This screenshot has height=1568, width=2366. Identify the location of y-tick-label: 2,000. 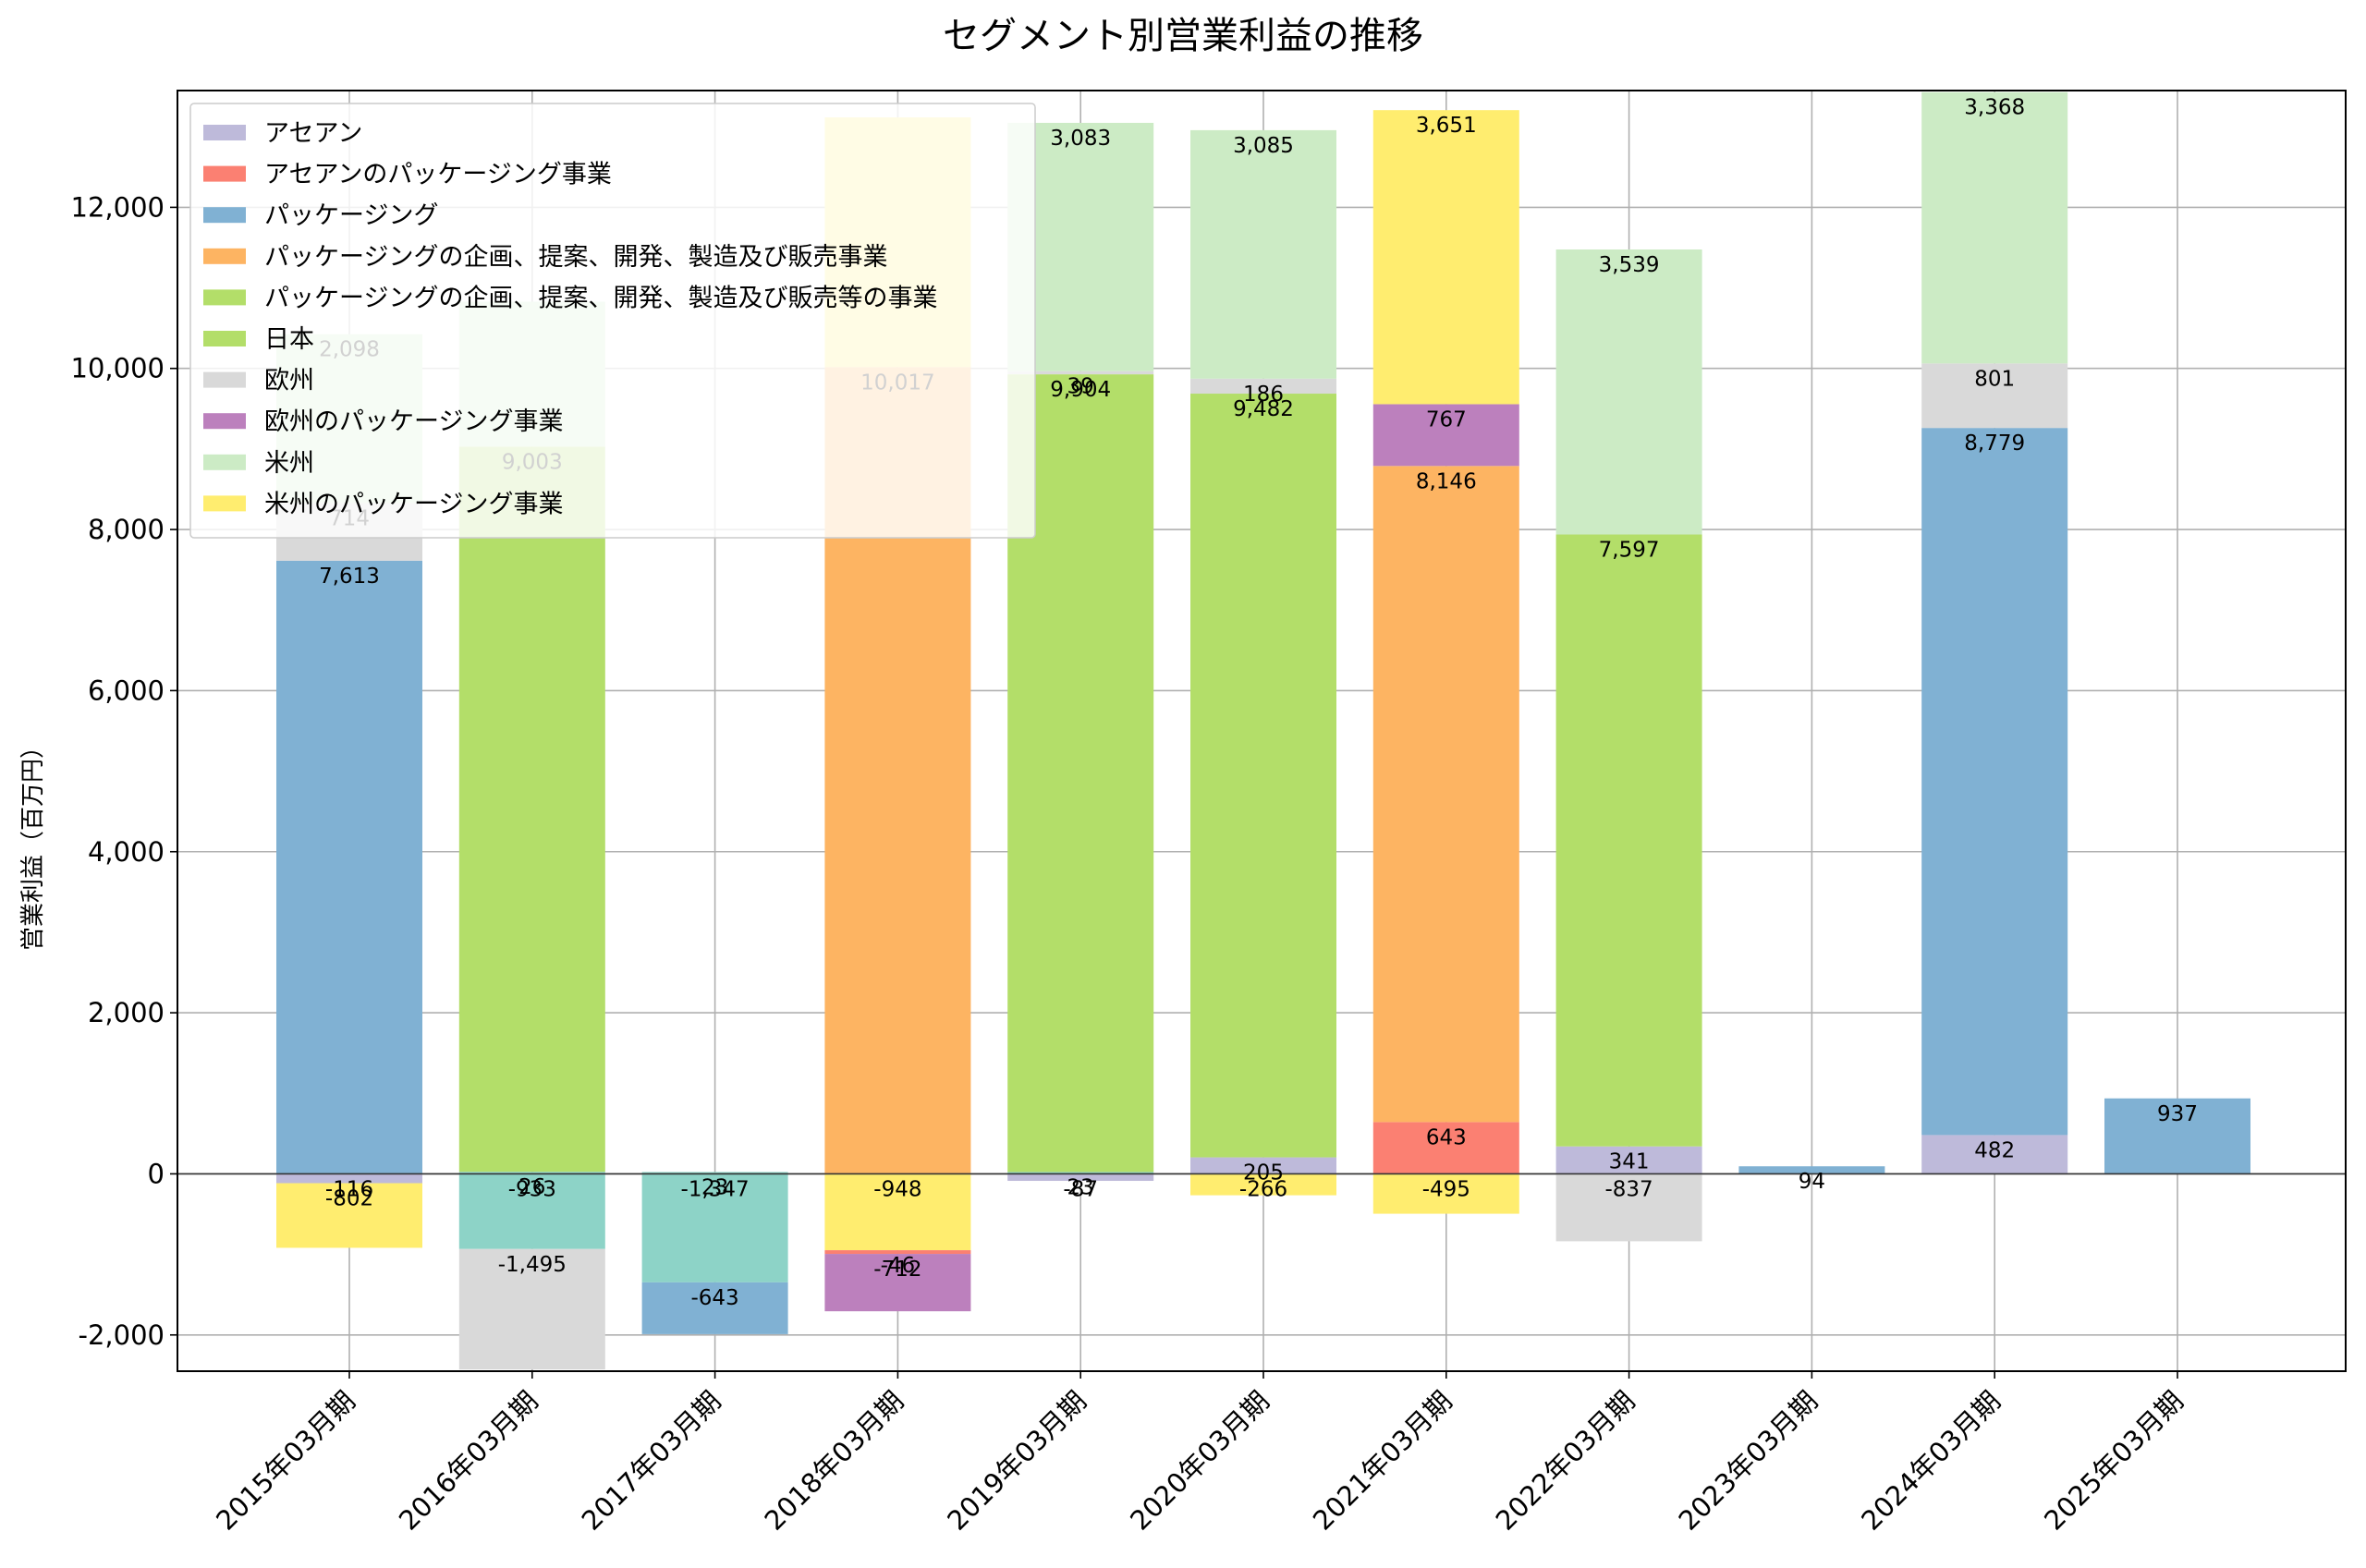
(127, 1012).